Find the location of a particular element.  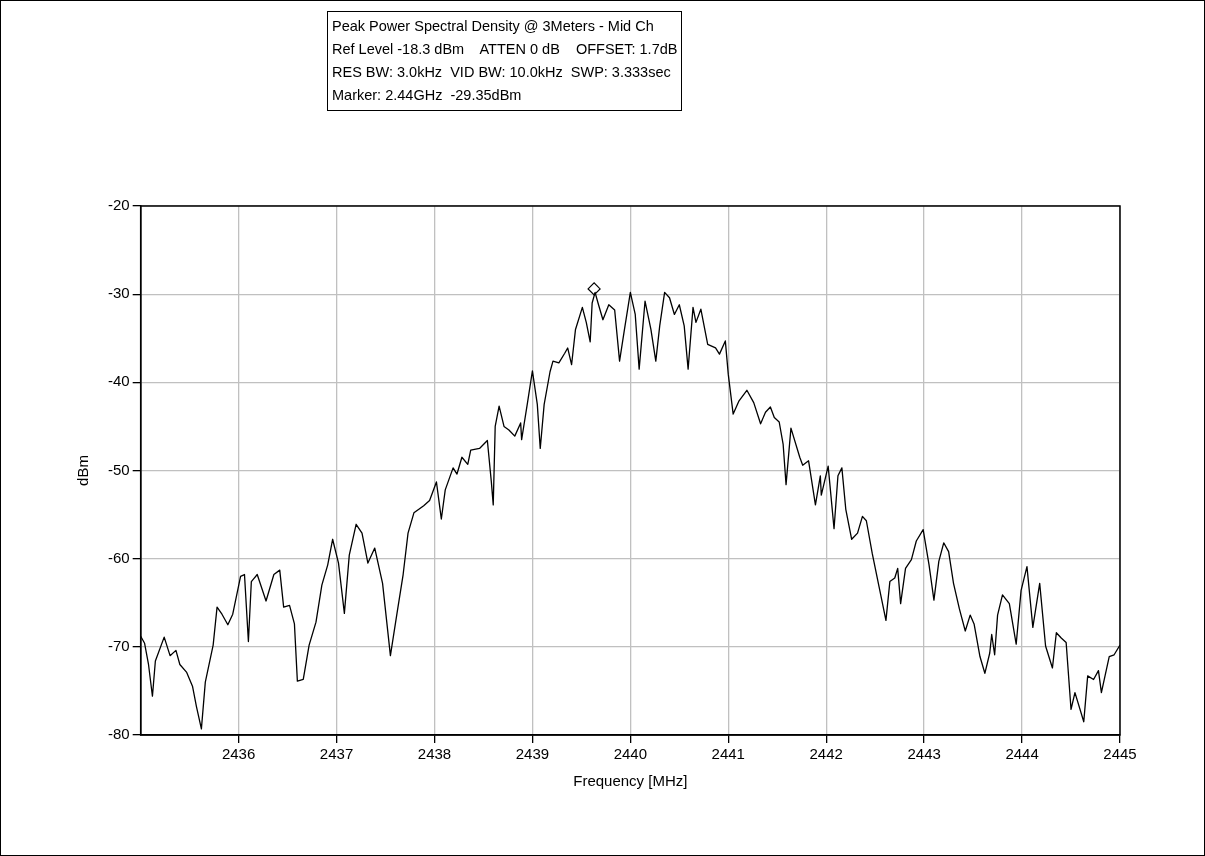

x-tick-label: 2441 is located at coordinates (728, 754).